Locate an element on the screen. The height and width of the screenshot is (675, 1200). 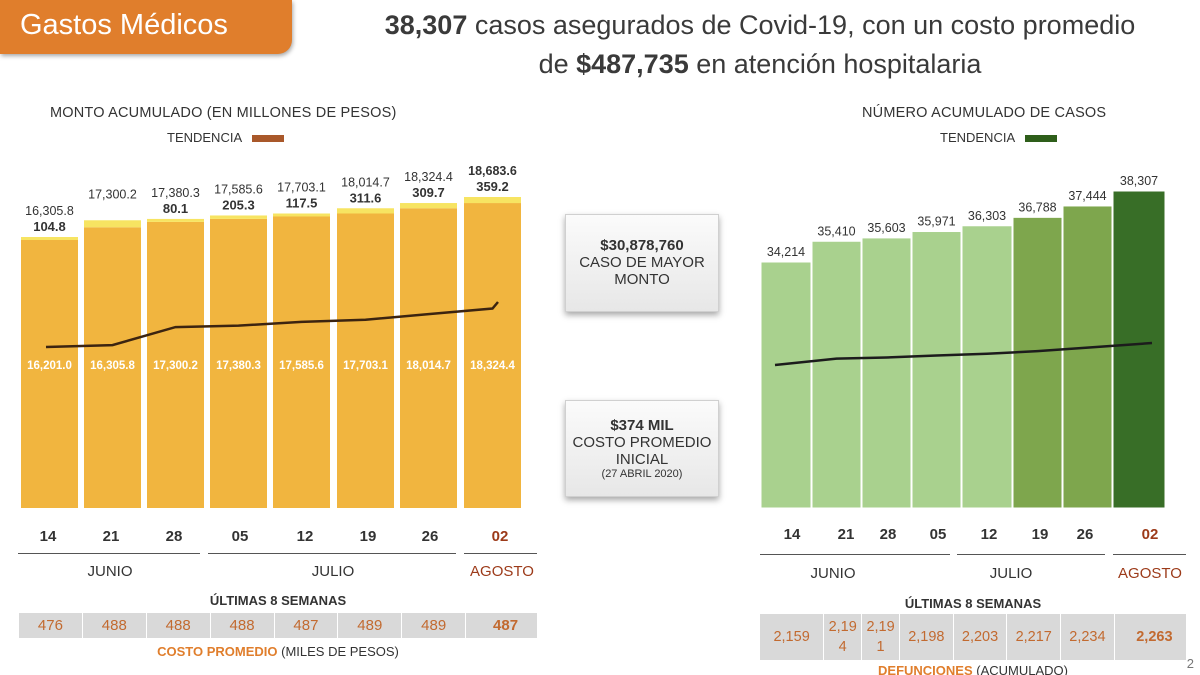
right-week-cell: 2,234 is located at coordinates (1088, 637).